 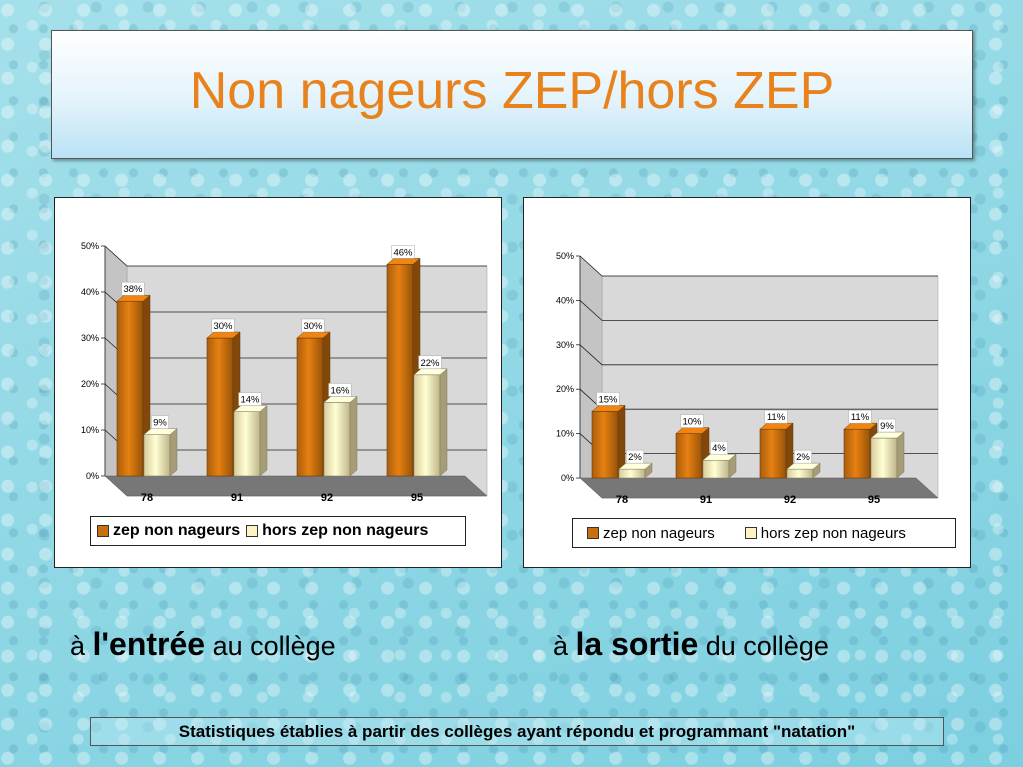 What do you see at coordinates (759, 488) in the screenshot?
I see `chart-floor` at bounding box center [759, 488].